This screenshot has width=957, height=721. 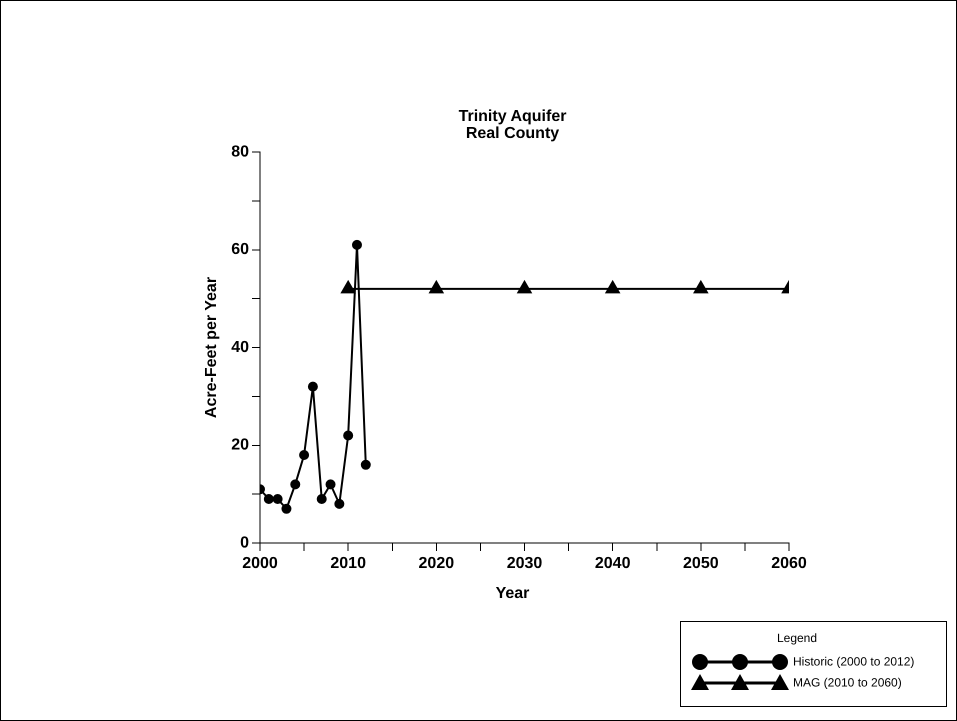 I want to click on y-tick-label: 40, so click(x=240, y=347).